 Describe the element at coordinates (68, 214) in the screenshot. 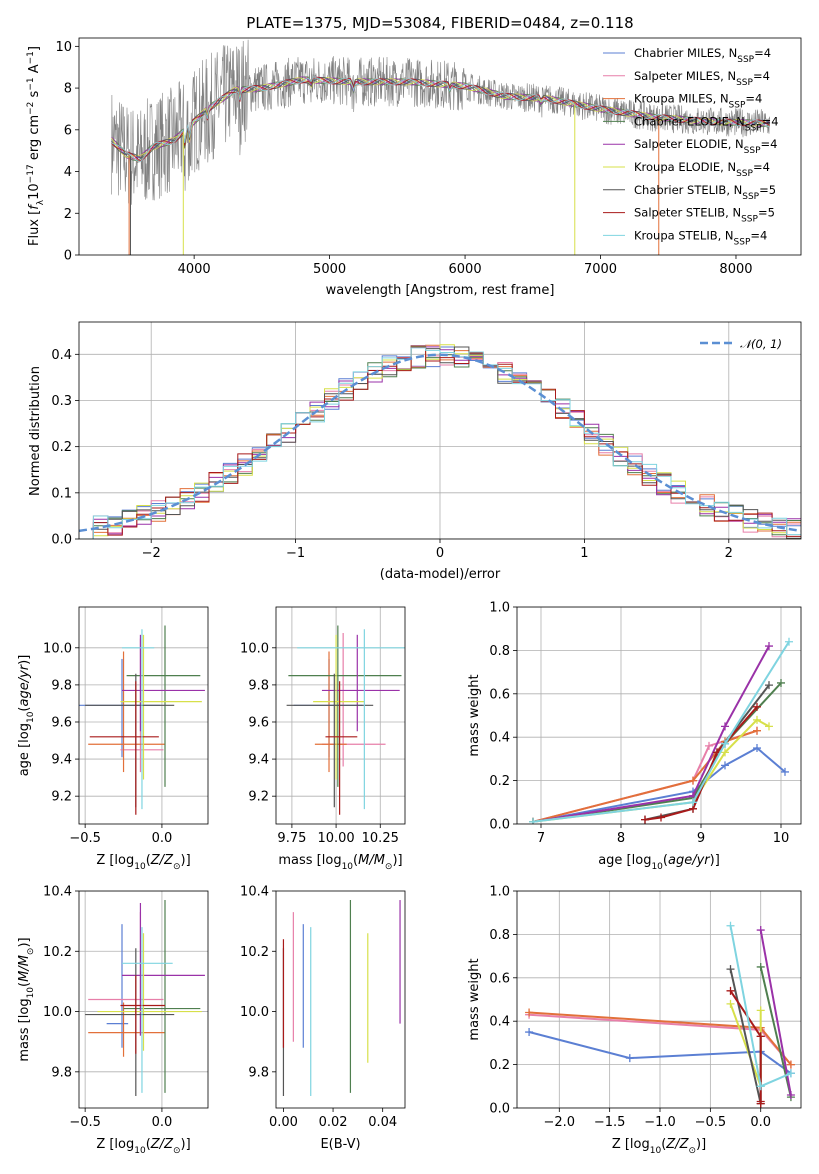

I see `y-tick-label: 2` at that location.